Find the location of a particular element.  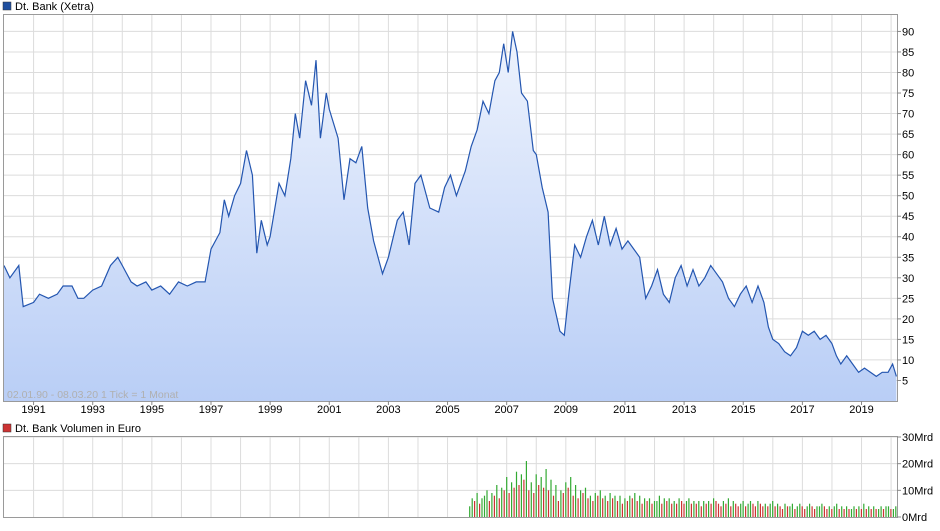

price-x-tick-label: 2015 is located at coordinates (743, 410).